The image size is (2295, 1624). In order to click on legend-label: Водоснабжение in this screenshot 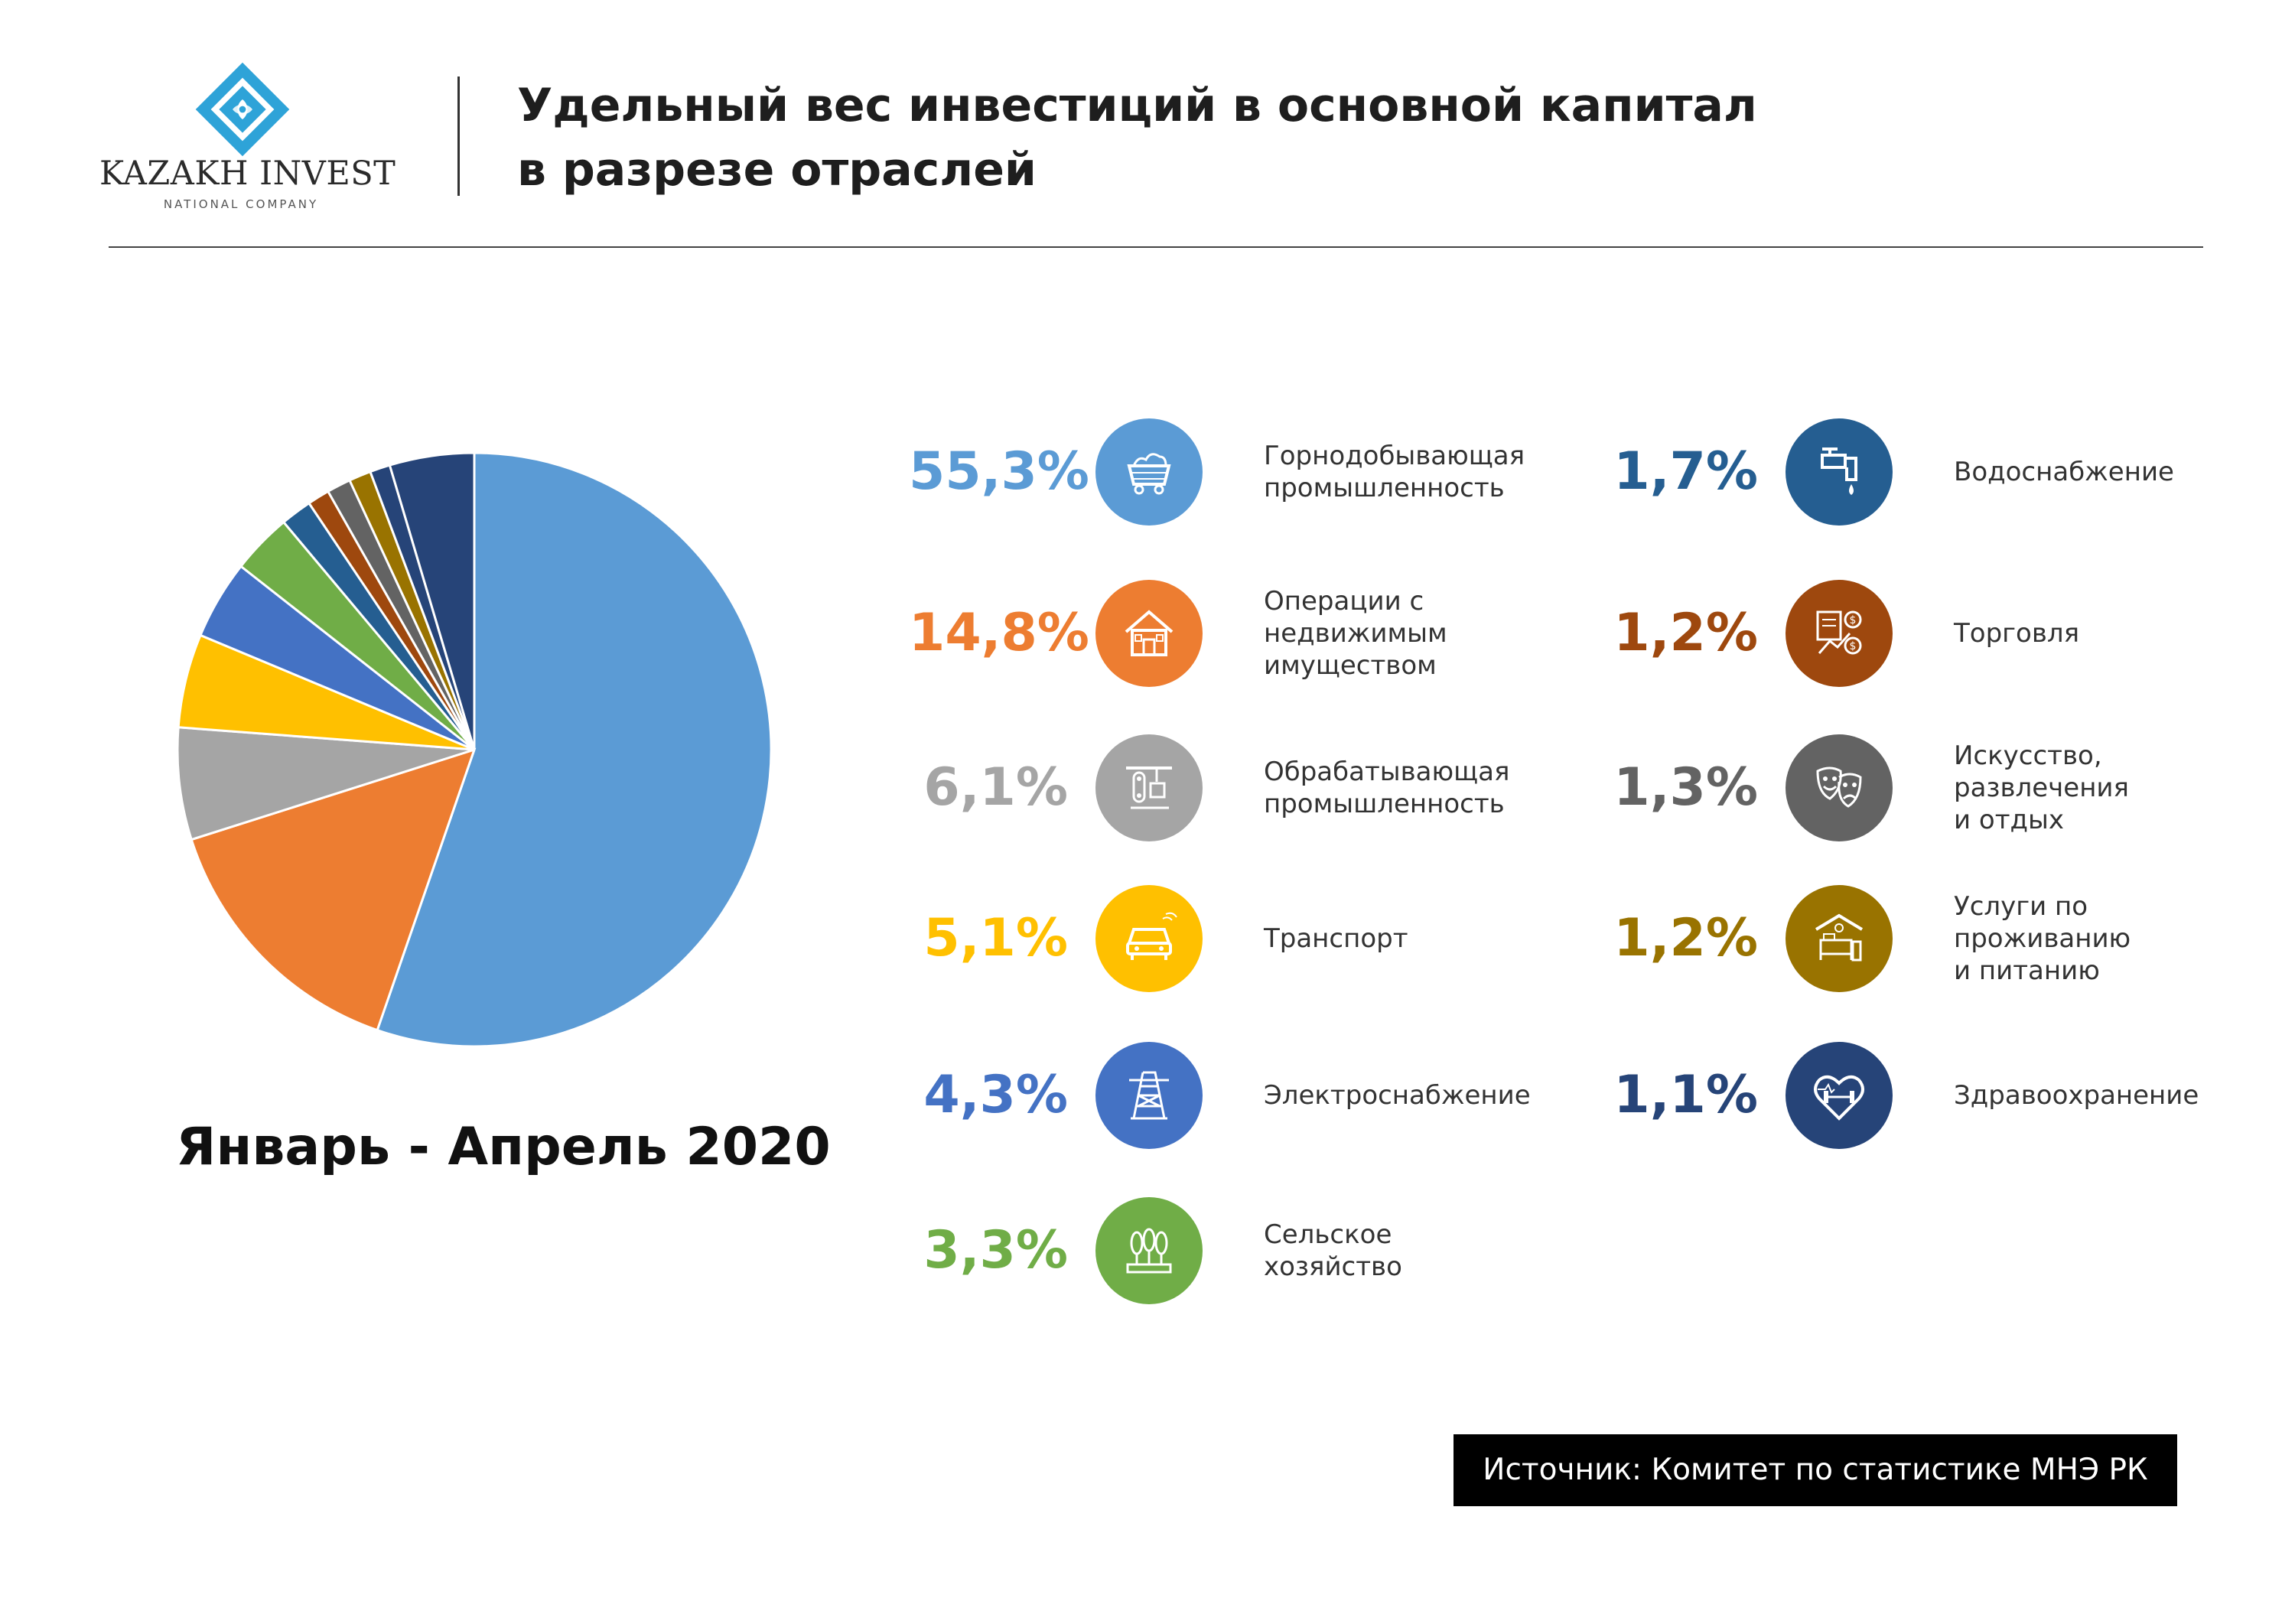, I will do `click(2115, 472)`.